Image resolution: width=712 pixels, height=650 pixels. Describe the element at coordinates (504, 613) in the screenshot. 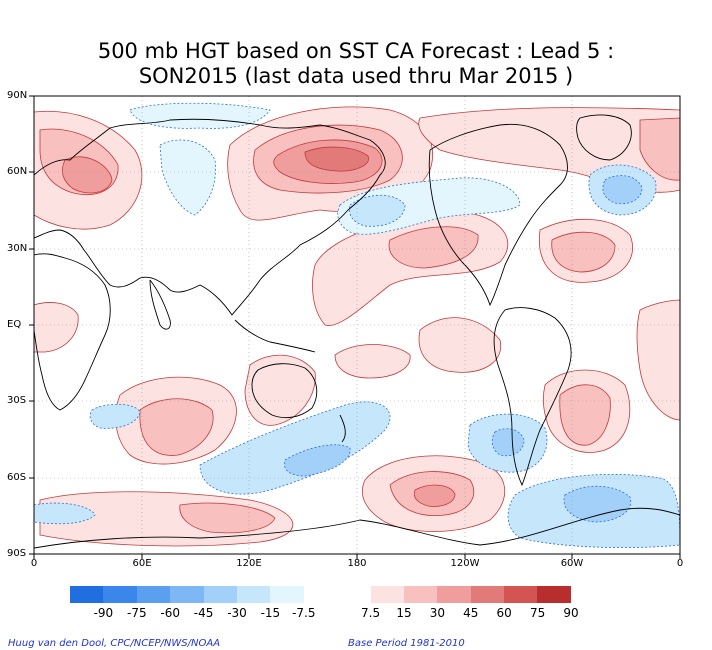

I see `legend-tick-label: 60` at that location.